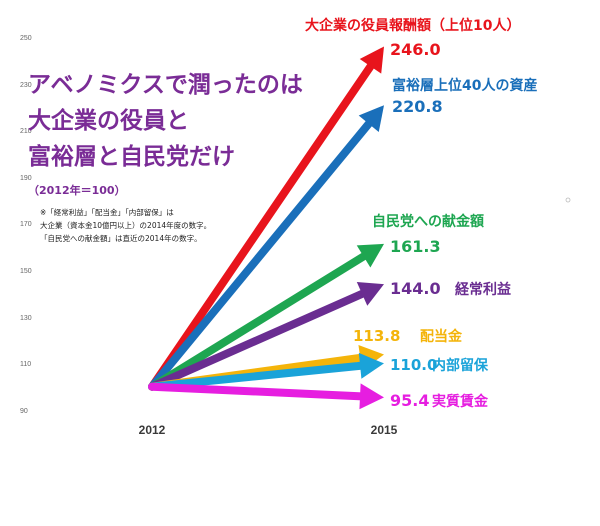 The image size is (600, 526). I want to click on chart-note-line-2: 大企業（資本金10億円以上）の2014年度の数字。, so click(125, 225).